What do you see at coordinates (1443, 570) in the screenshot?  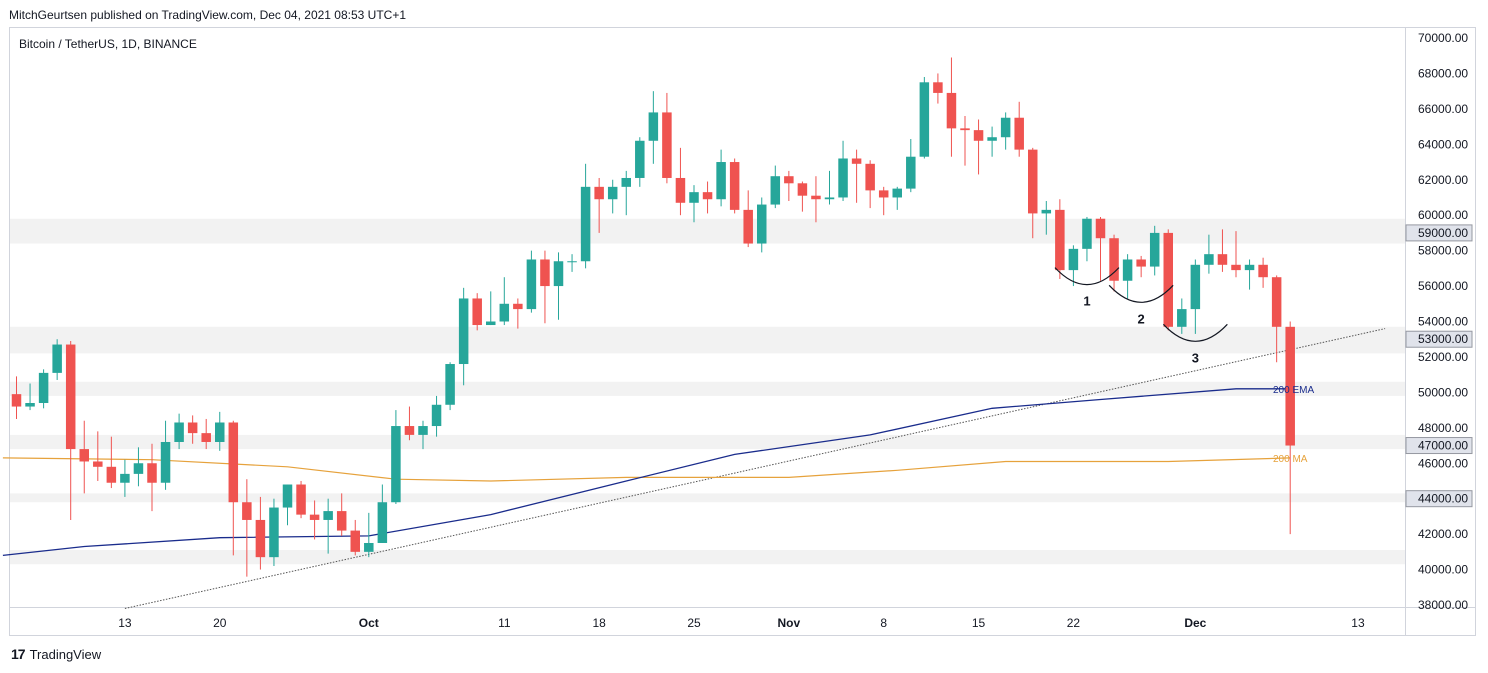 I see `price-tick-label: 40000.00` at bounding box center [1443, 570].